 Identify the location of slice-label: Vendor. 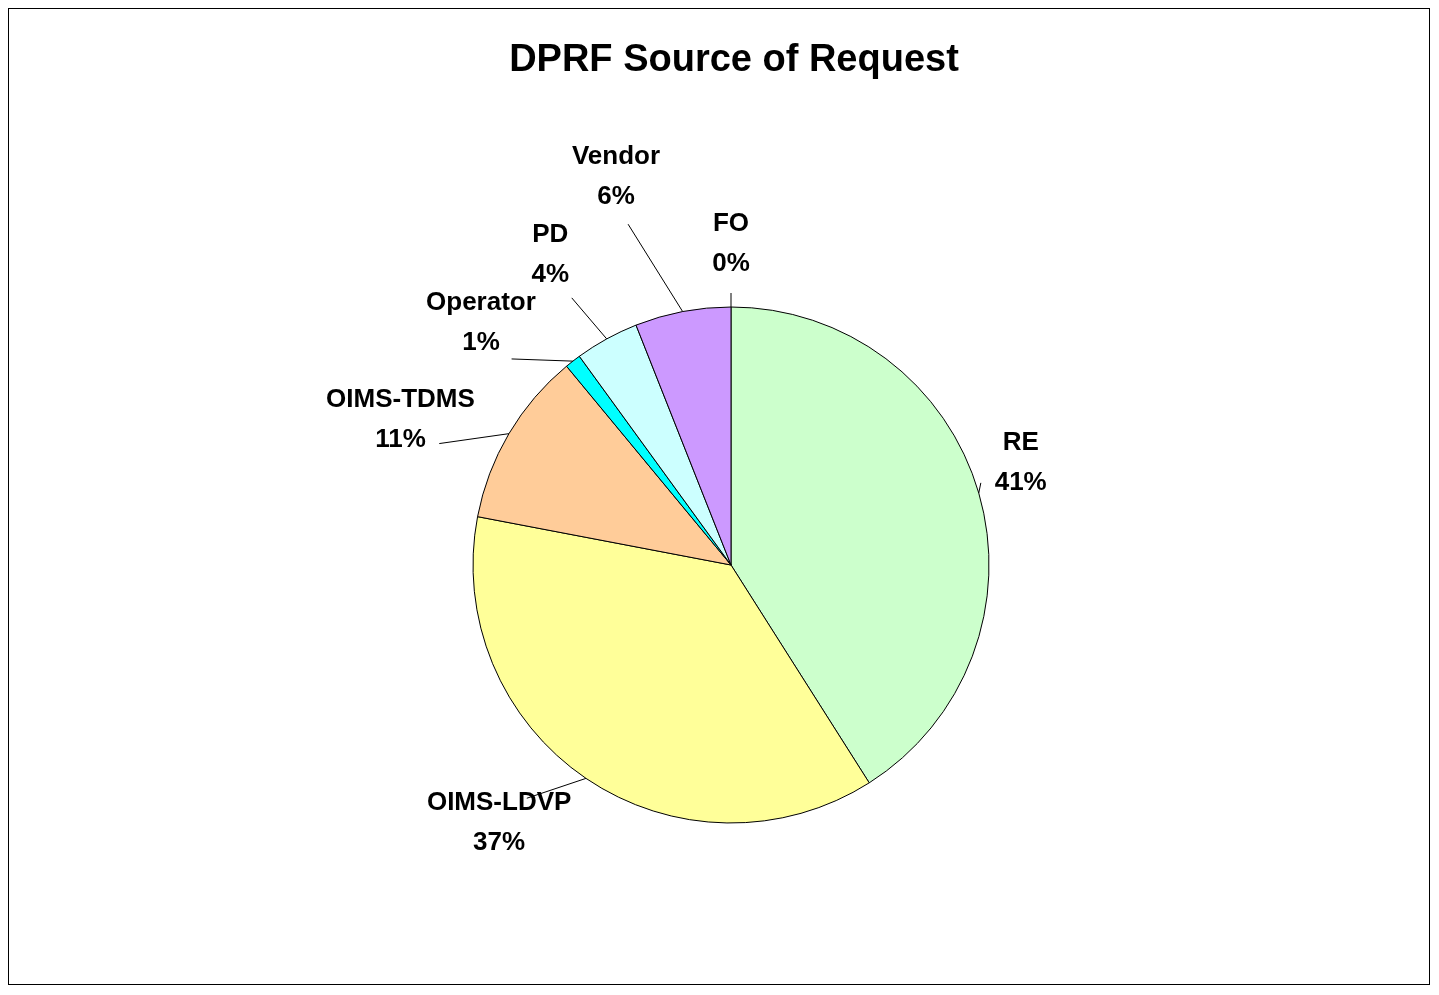
(616, 154).